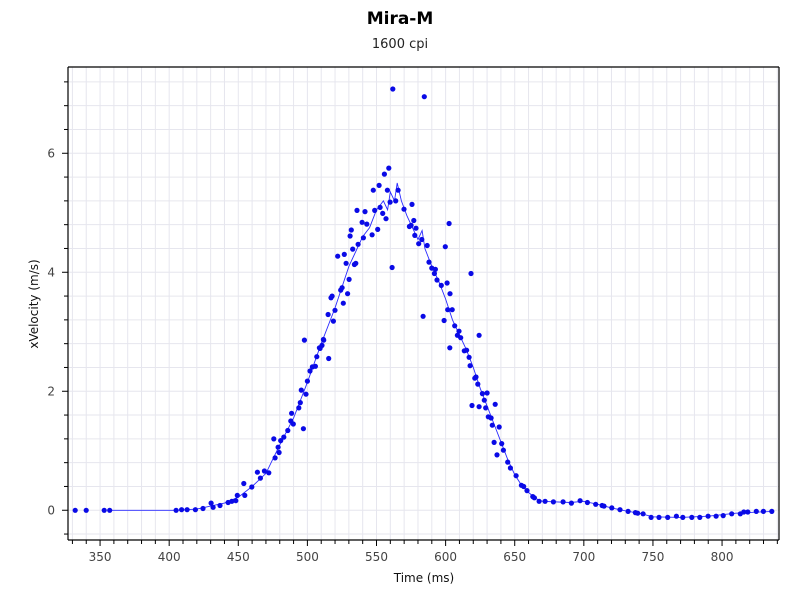 The height and width of the screenshot is (600, 800). Describe the element at coordinates (400, 44) in the screenshot. I see `chart-subtitle: 1600 cpi` at that location.